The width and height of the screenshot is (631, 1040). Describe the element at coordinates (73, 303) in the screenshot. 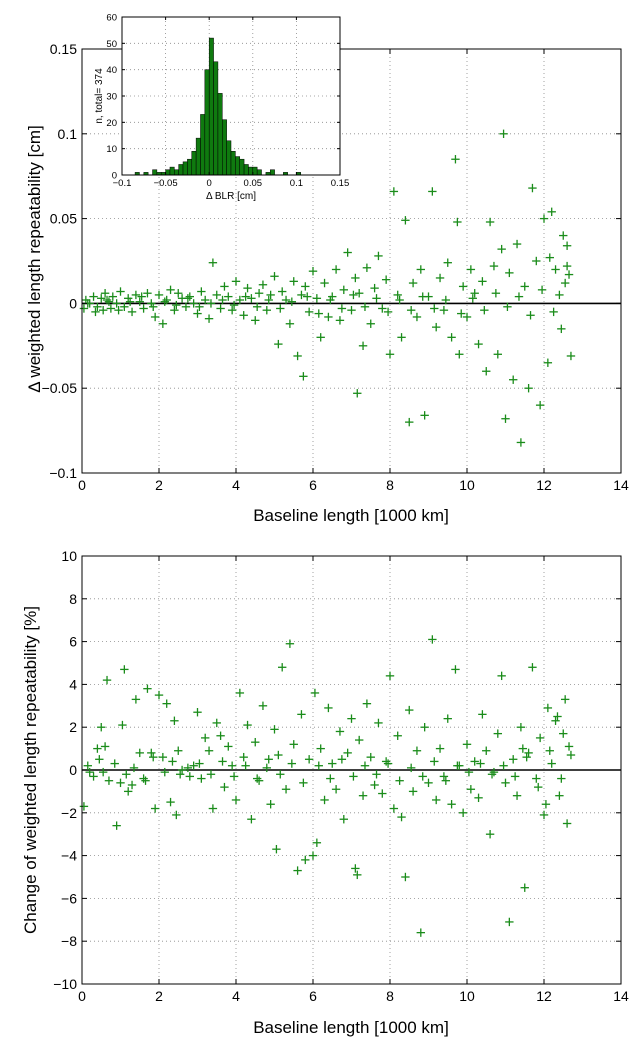

I see `top-y-tick-label: 0` at that location.